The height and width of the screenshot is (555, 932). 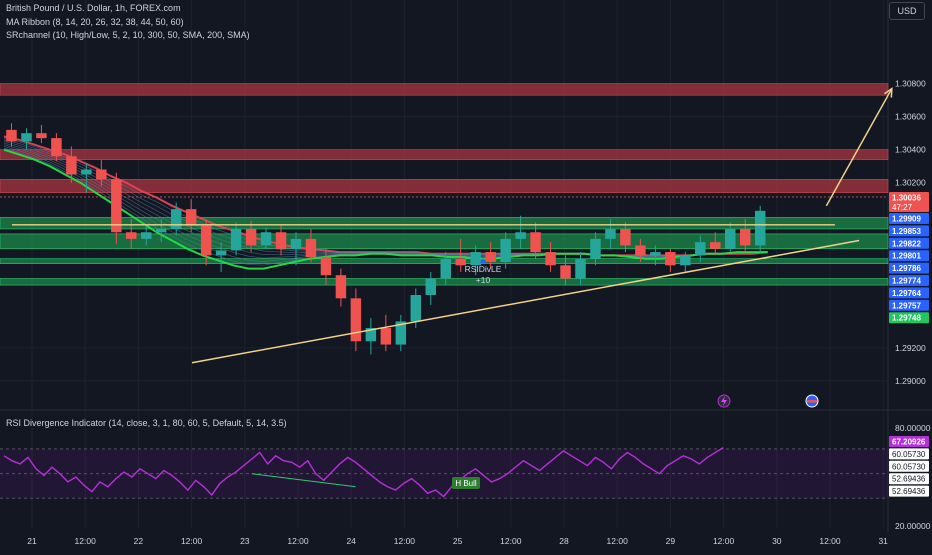 What do you see at coordinates (910, 84) in the screenshot?
I see `price-tick-label: 1.30800` at bounding box center [910, 84].